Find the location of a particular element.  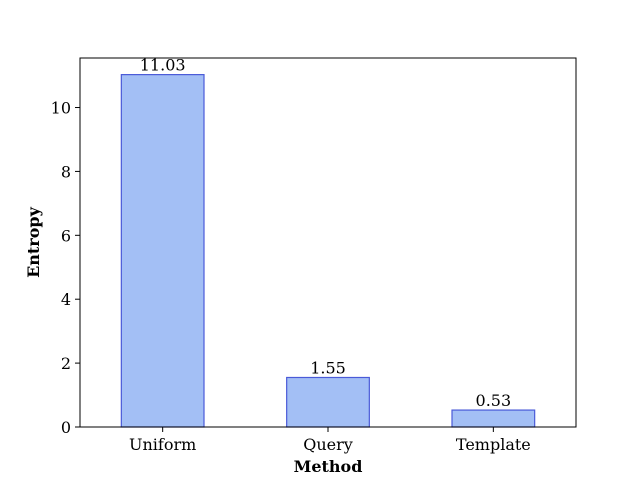

data-label-uniform: 11.03 is located at coordinates (163, 65).